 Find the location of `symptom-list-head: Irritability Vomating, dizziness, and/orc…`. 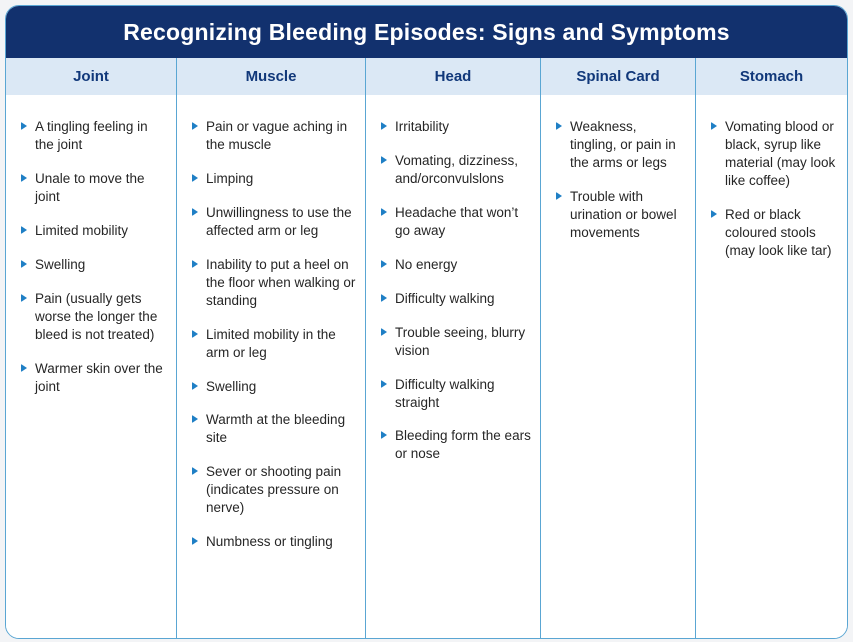

symptom-list-head: Irritability Vomating, dizziness, and/orc… is located at coordinates (455, 290).